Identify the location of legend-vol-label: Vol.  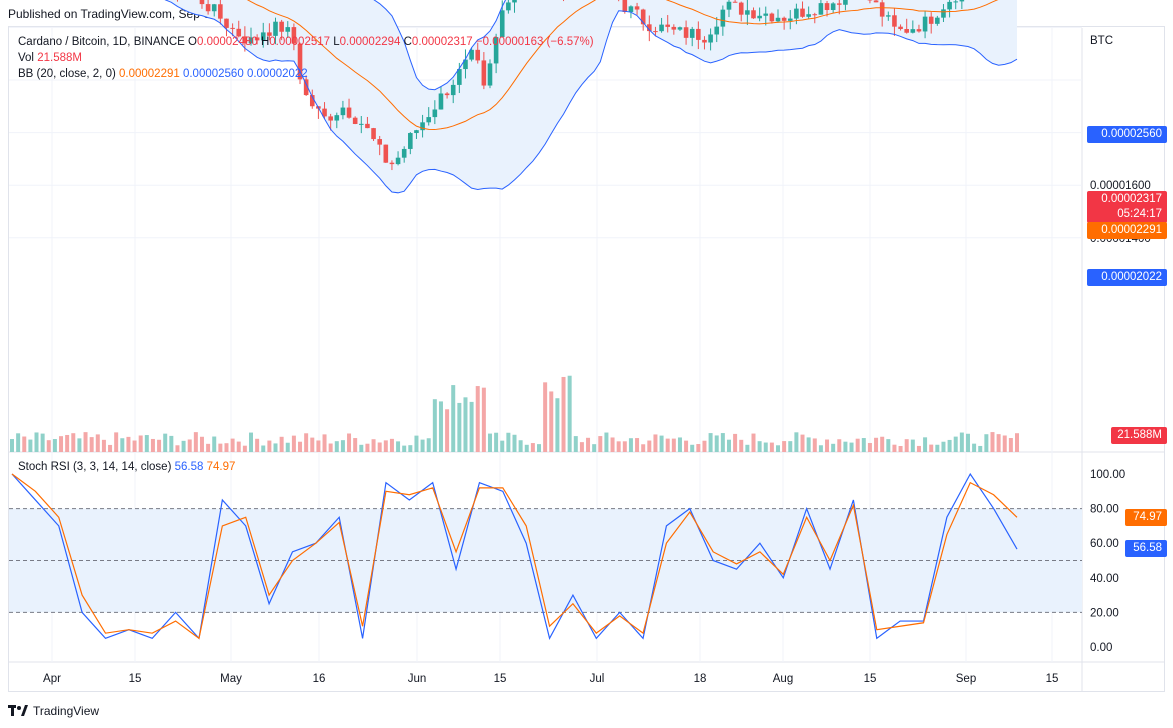
(26, 58).